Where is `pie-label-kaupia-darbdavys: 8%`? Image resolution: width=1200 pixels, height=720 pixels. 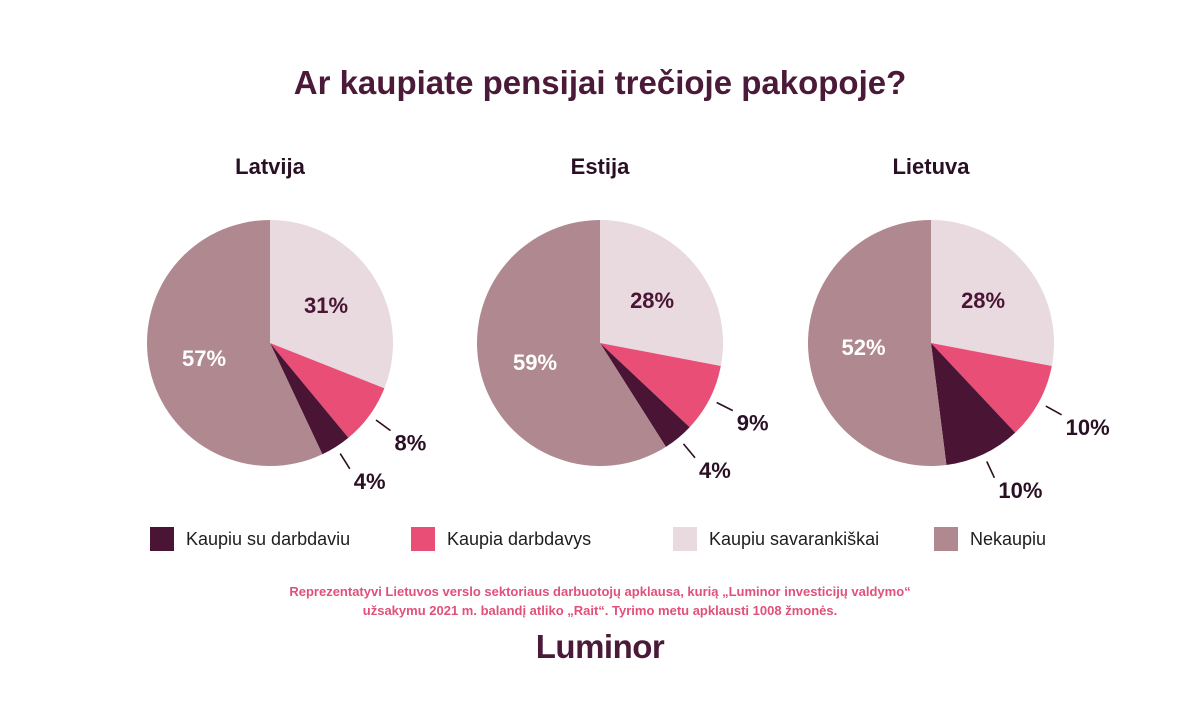
pie-label-kaupia-darbdavys: 8% is located at coordinates (411, 443).